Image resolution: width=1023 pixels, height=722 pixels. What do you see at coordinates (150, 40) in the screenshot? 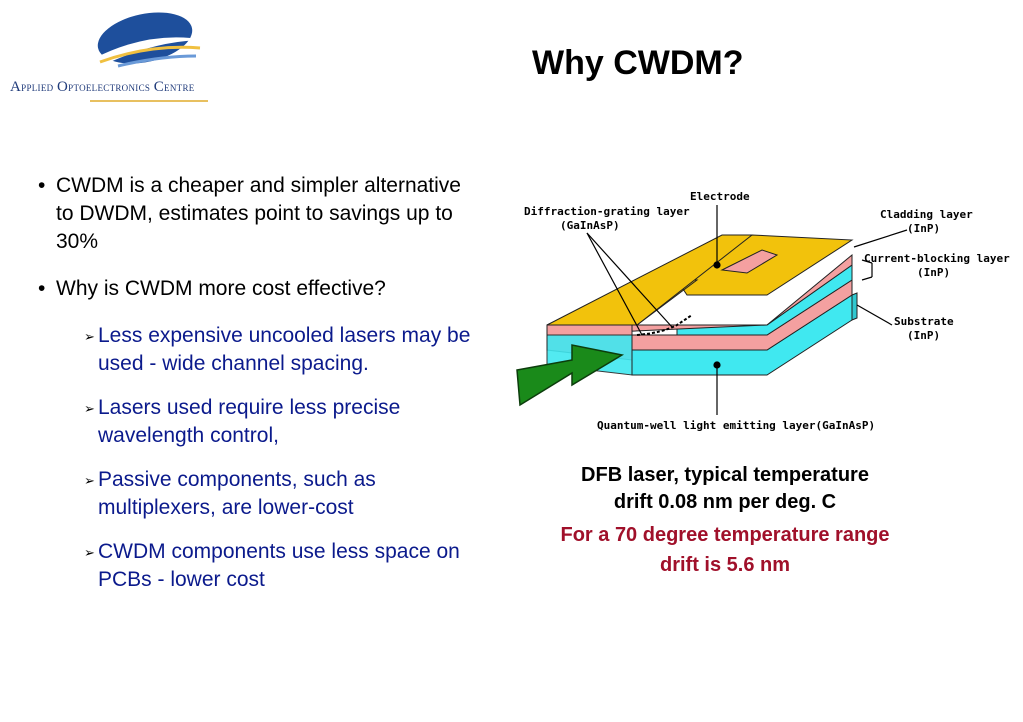
I see `logo-swoosh-icon` at bounding box center [150, 40].